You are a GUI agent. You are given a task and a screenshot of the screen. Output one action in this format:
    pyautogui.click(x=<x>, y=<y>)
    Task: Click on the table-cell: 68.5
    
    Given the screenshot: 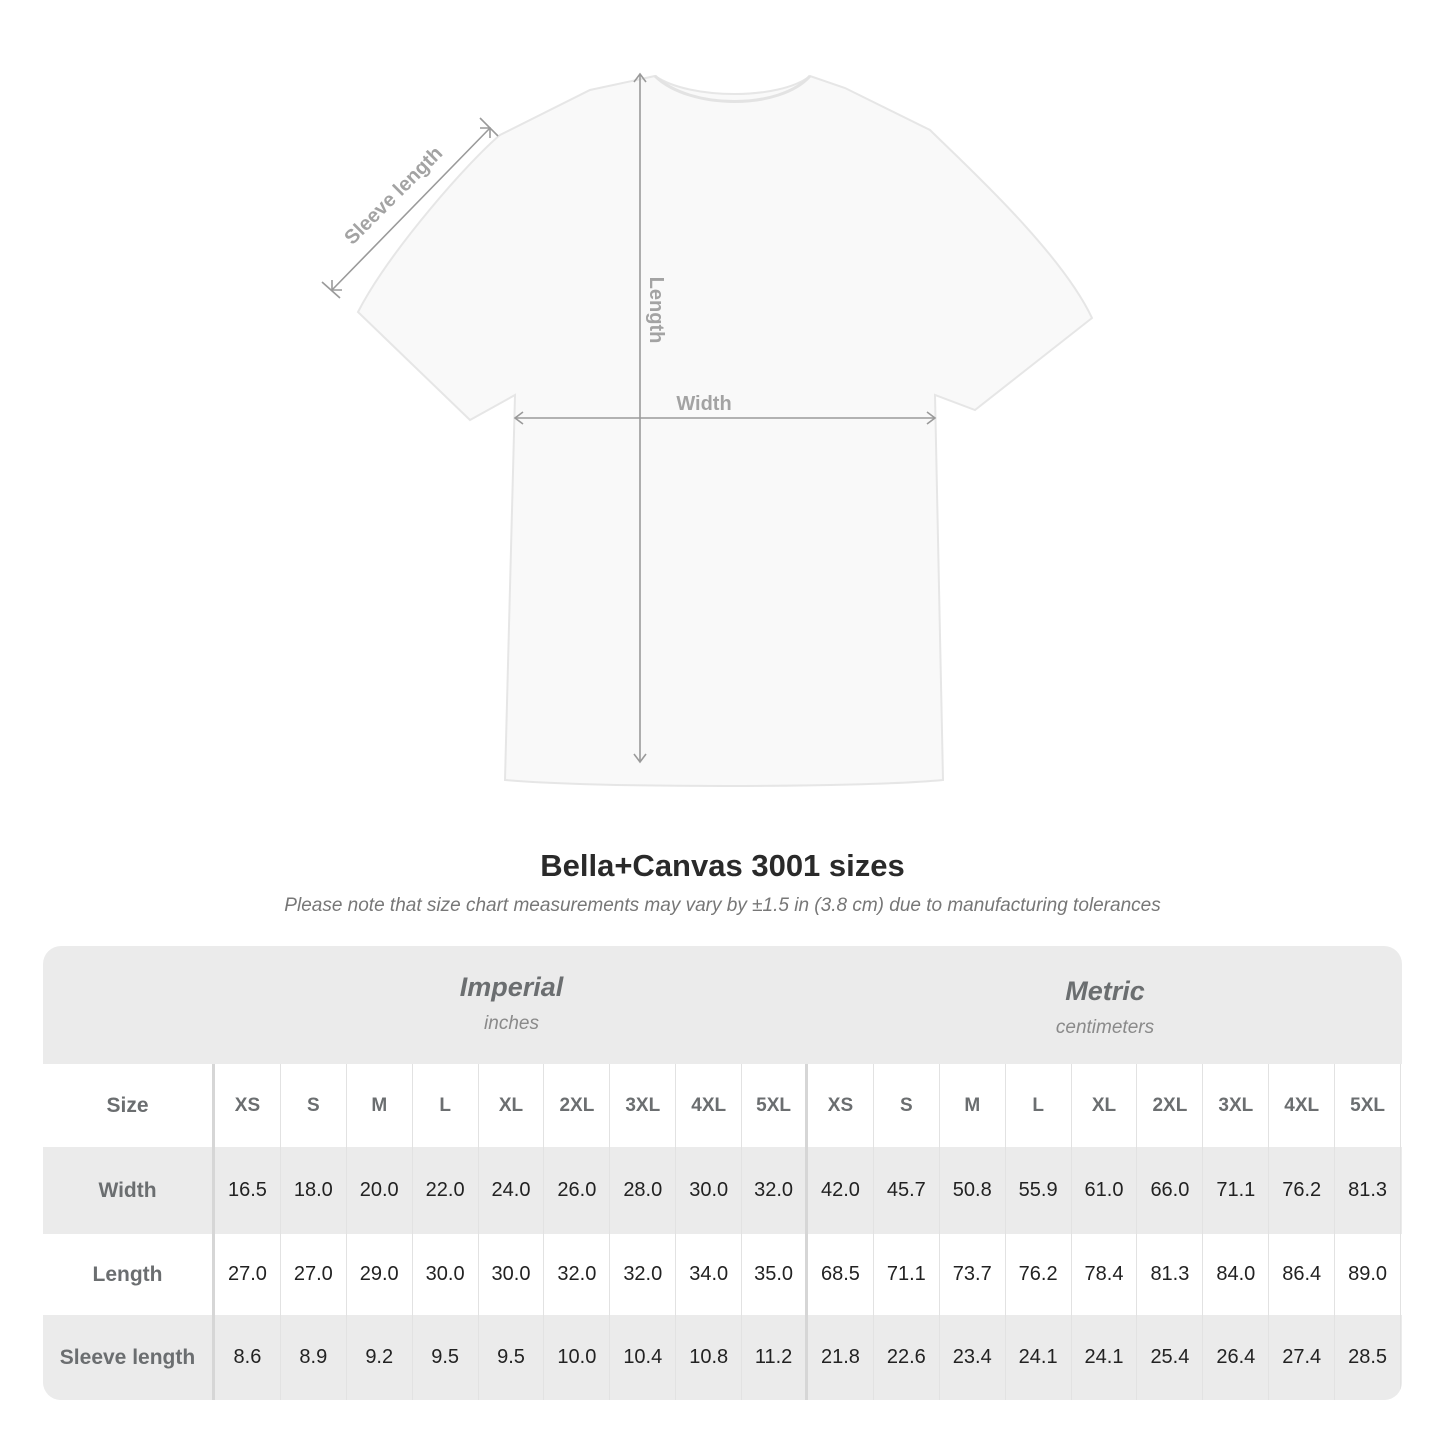 What is the action you would take?
    pyautogui.click(x=841, y=1274)
    